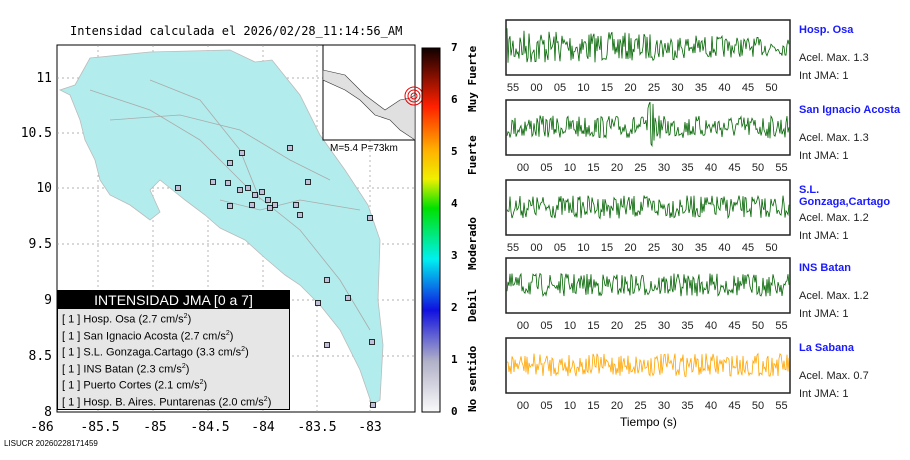  What do you see at coordinates (210, 427) in the screenshot?
I see `x-tick: -84.5` at bounding box center [210, 427].